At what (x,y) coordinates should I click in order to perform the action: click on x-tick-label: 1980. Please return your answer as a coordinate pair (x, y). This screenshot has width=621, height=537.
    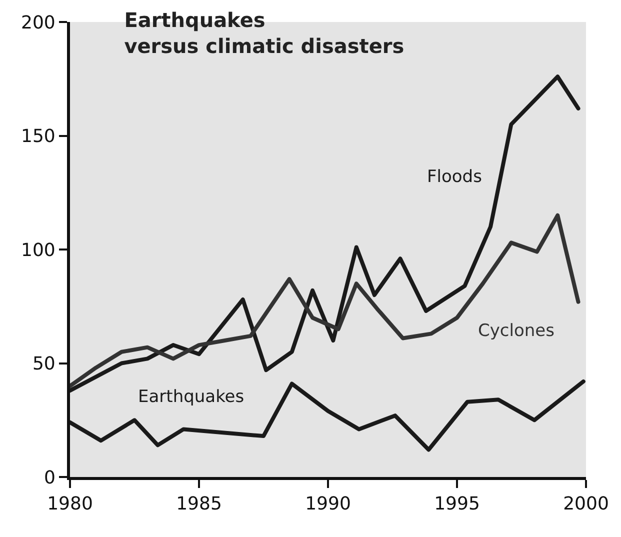
    Looking at the image, I should click on (70, 504).